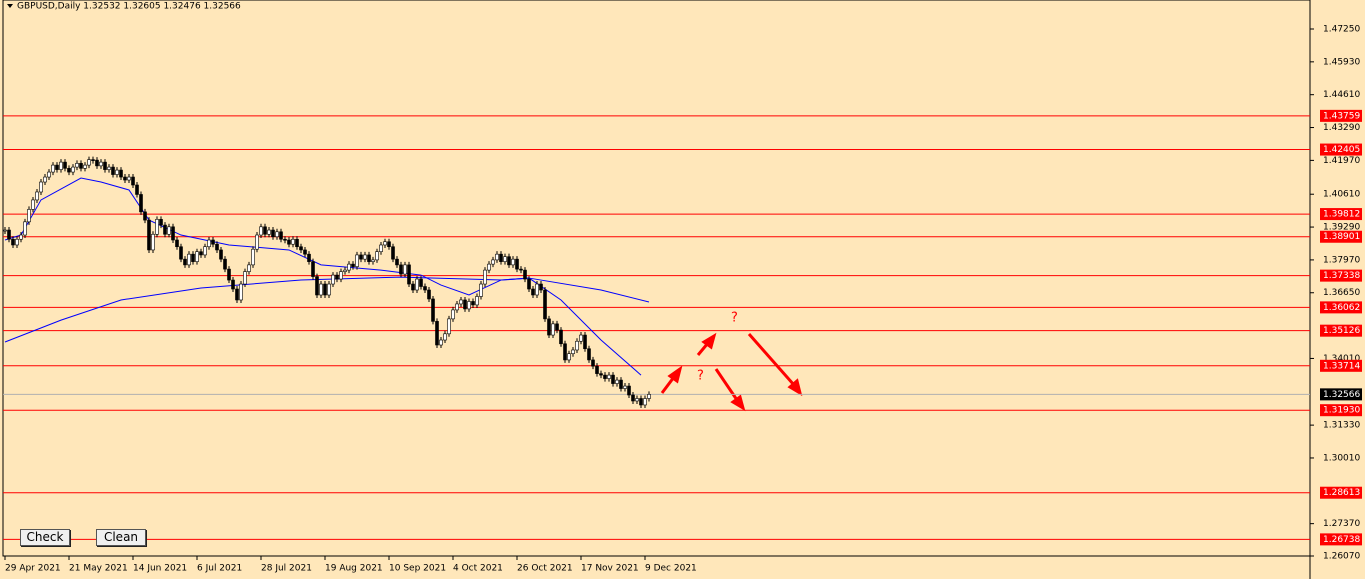 Image resolution: width=1365 pixels, height=579 pixels. I want to click on level-label: 1.33714, so click(1341, 366).